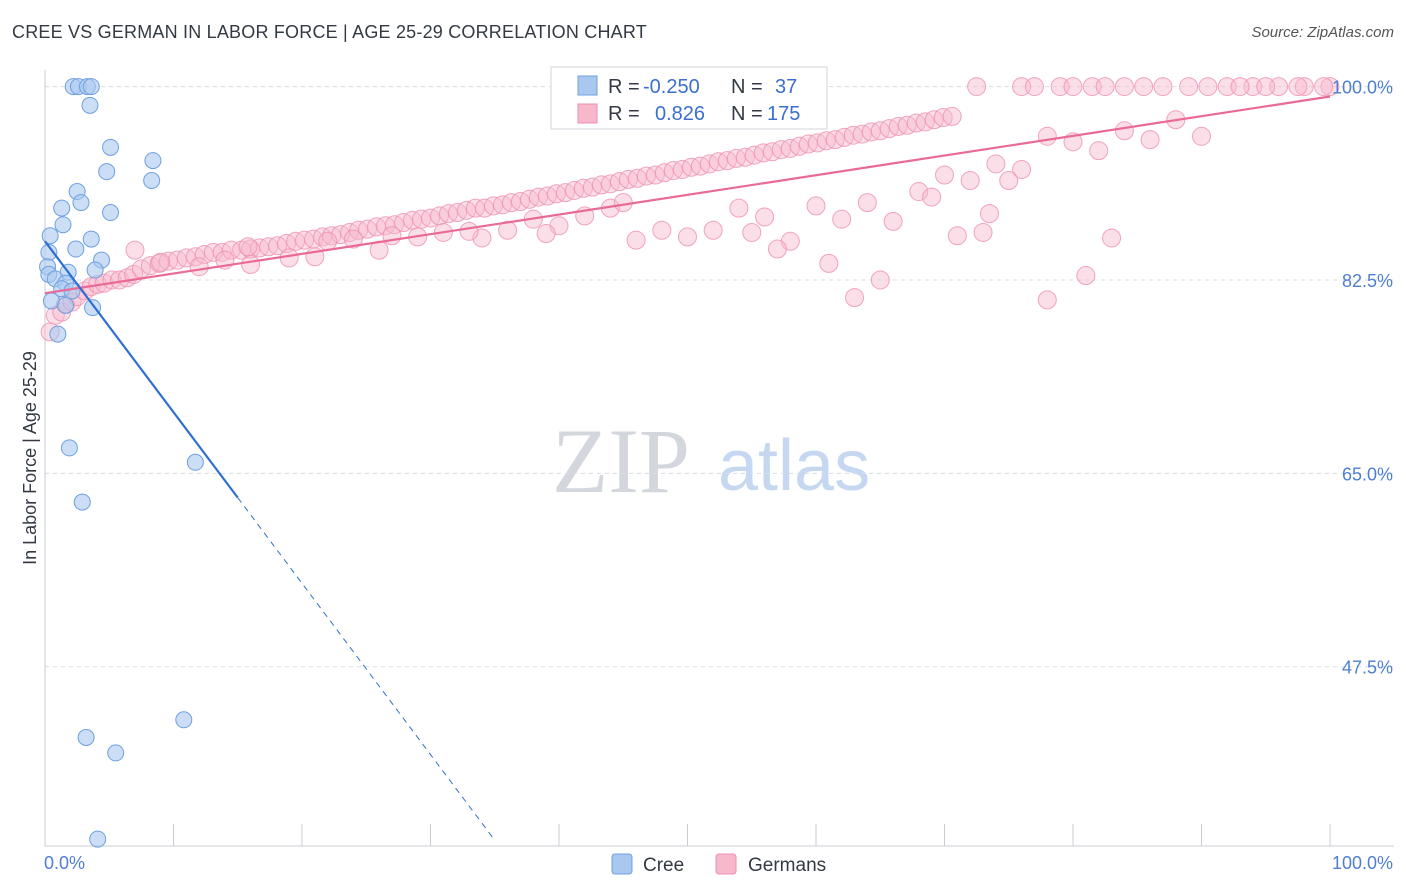 This screenshot has height=892, width=1406. What do you see at coordinates (587, 85) in the screenshot?
I see `legend-swatch-cree` at bounding box center [587, 85].